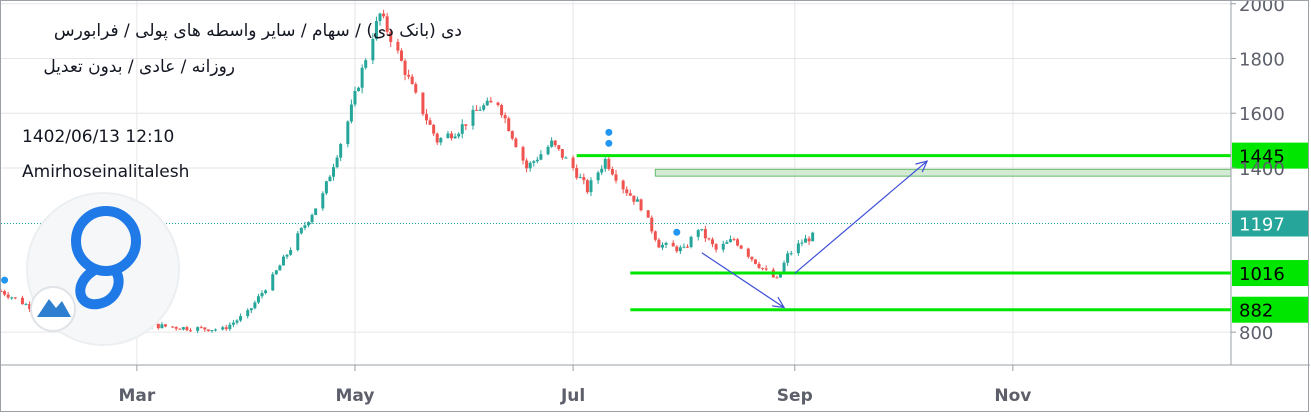  What do you see at coordinates (1262, 169) in the screenshot?
I see `y-tick-label: 1400` at bounding box center [1262, 169].